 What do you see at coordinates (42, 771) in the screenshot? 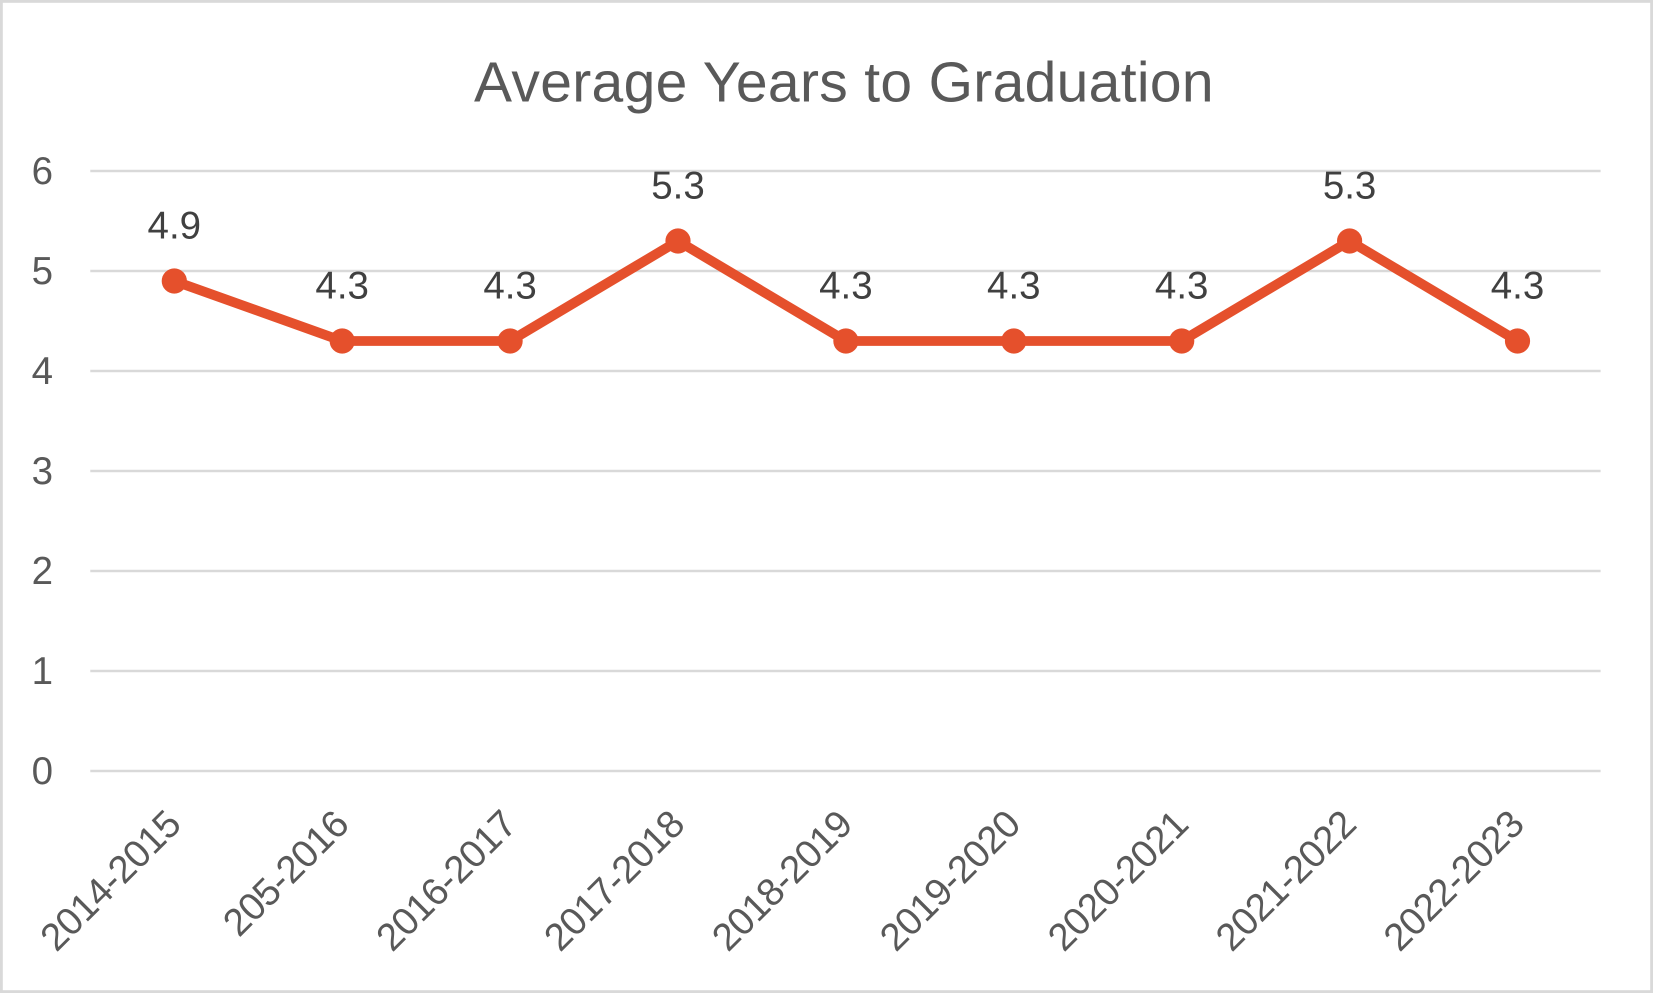
I see `svg-text: 0` at bounding box center [42, 771].